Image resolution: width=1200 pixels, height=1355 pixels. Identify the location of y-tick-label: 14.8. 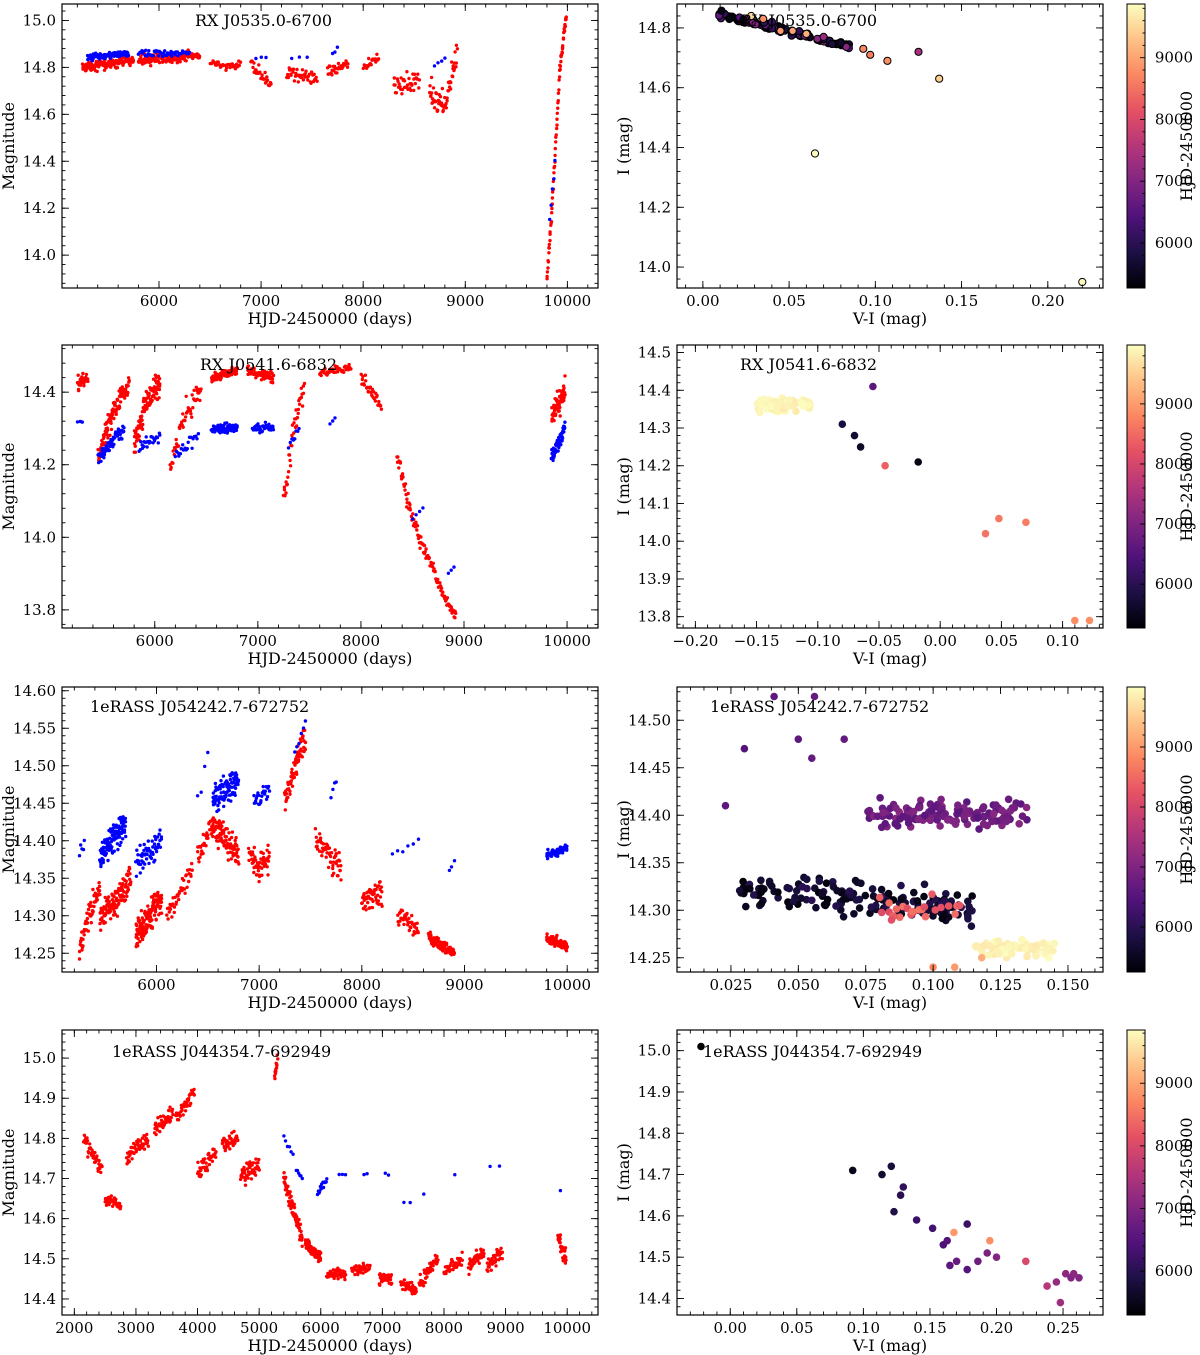
(654, 28).